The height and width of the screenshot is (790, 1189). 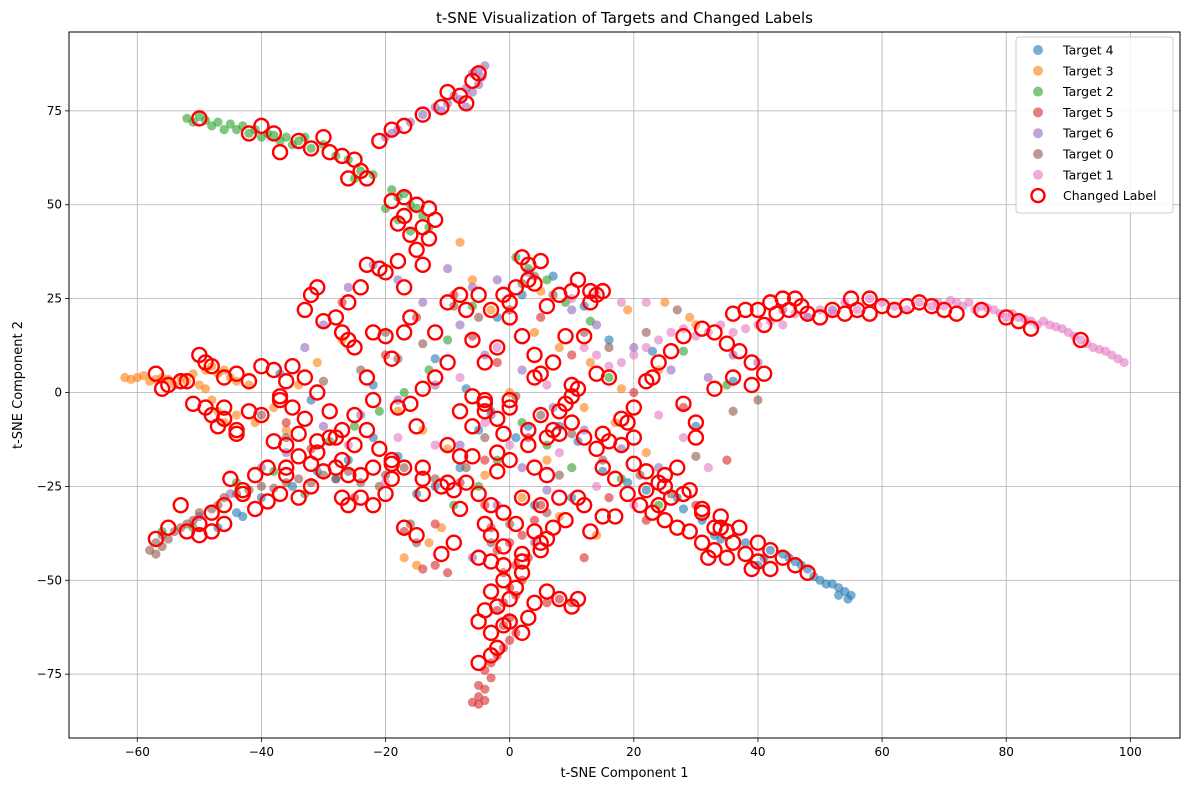 What do you see at coordinates (54, 205) in the screenshot?
I see `y-tick-label: 50` at bounding box center [54, 205].